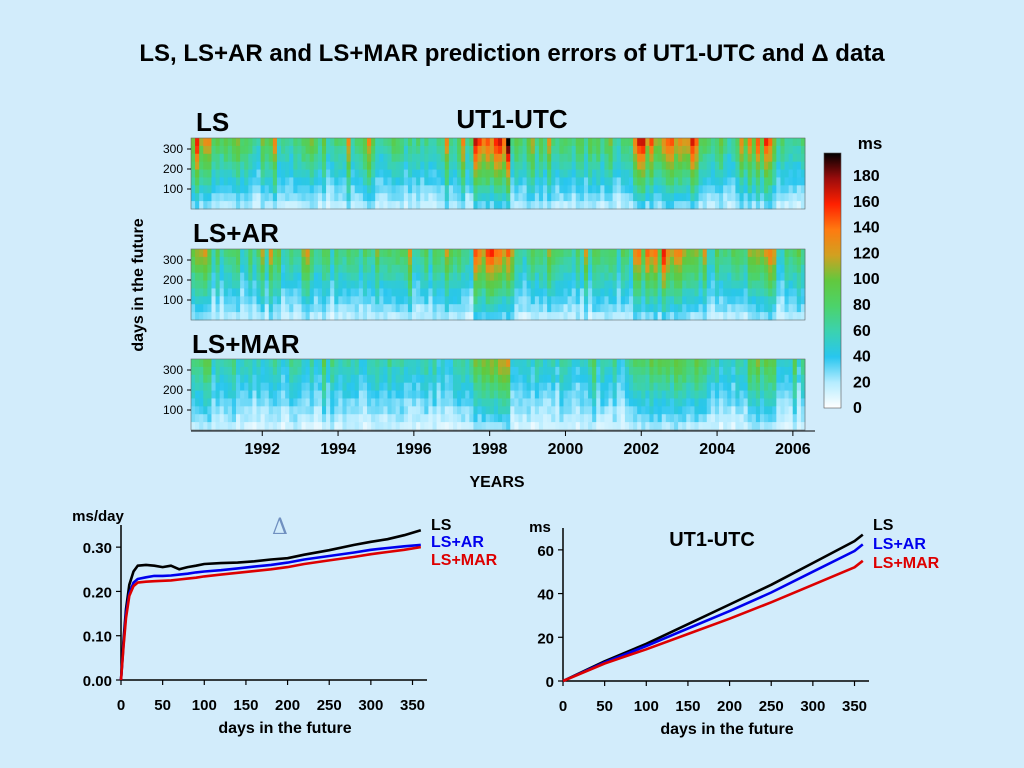 This screenshot has width=1024, height=768. I want to click on heatmap-x-tick-label: 1996, so click(414, 449).